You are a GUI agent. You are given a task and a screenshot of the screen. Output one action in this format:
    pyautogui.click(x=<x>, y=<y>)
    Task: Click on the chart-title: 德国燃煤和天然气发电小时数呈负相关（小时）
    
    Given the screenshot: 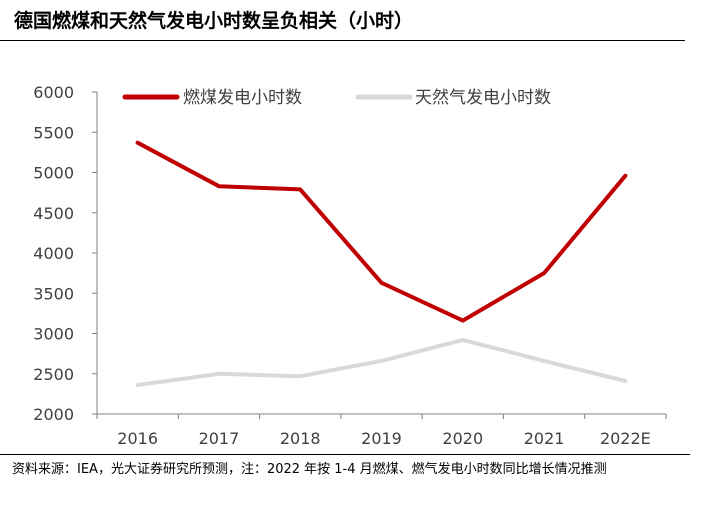 What is the action you would take?
    pyautogui.click(x=214, y=21)
    